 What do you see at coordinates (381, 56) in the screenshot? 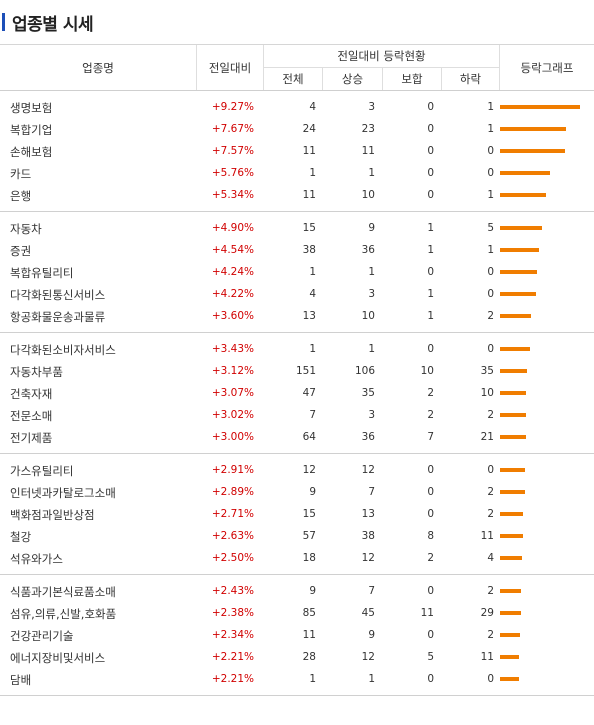
I see `header-group-title: 전일대비 등락현황` at bounding box center [381, 56].